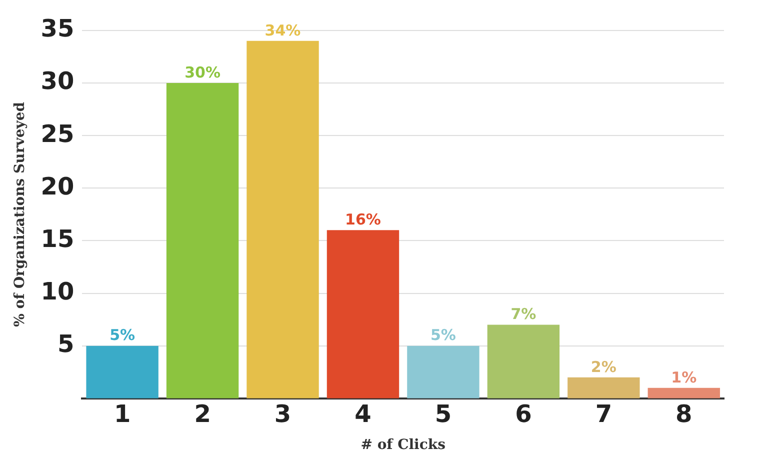 The image size is (762, 466). Describe the element at coordinates (363, 414) in the screenshot. I see `x-tick-label: 4` at that location.